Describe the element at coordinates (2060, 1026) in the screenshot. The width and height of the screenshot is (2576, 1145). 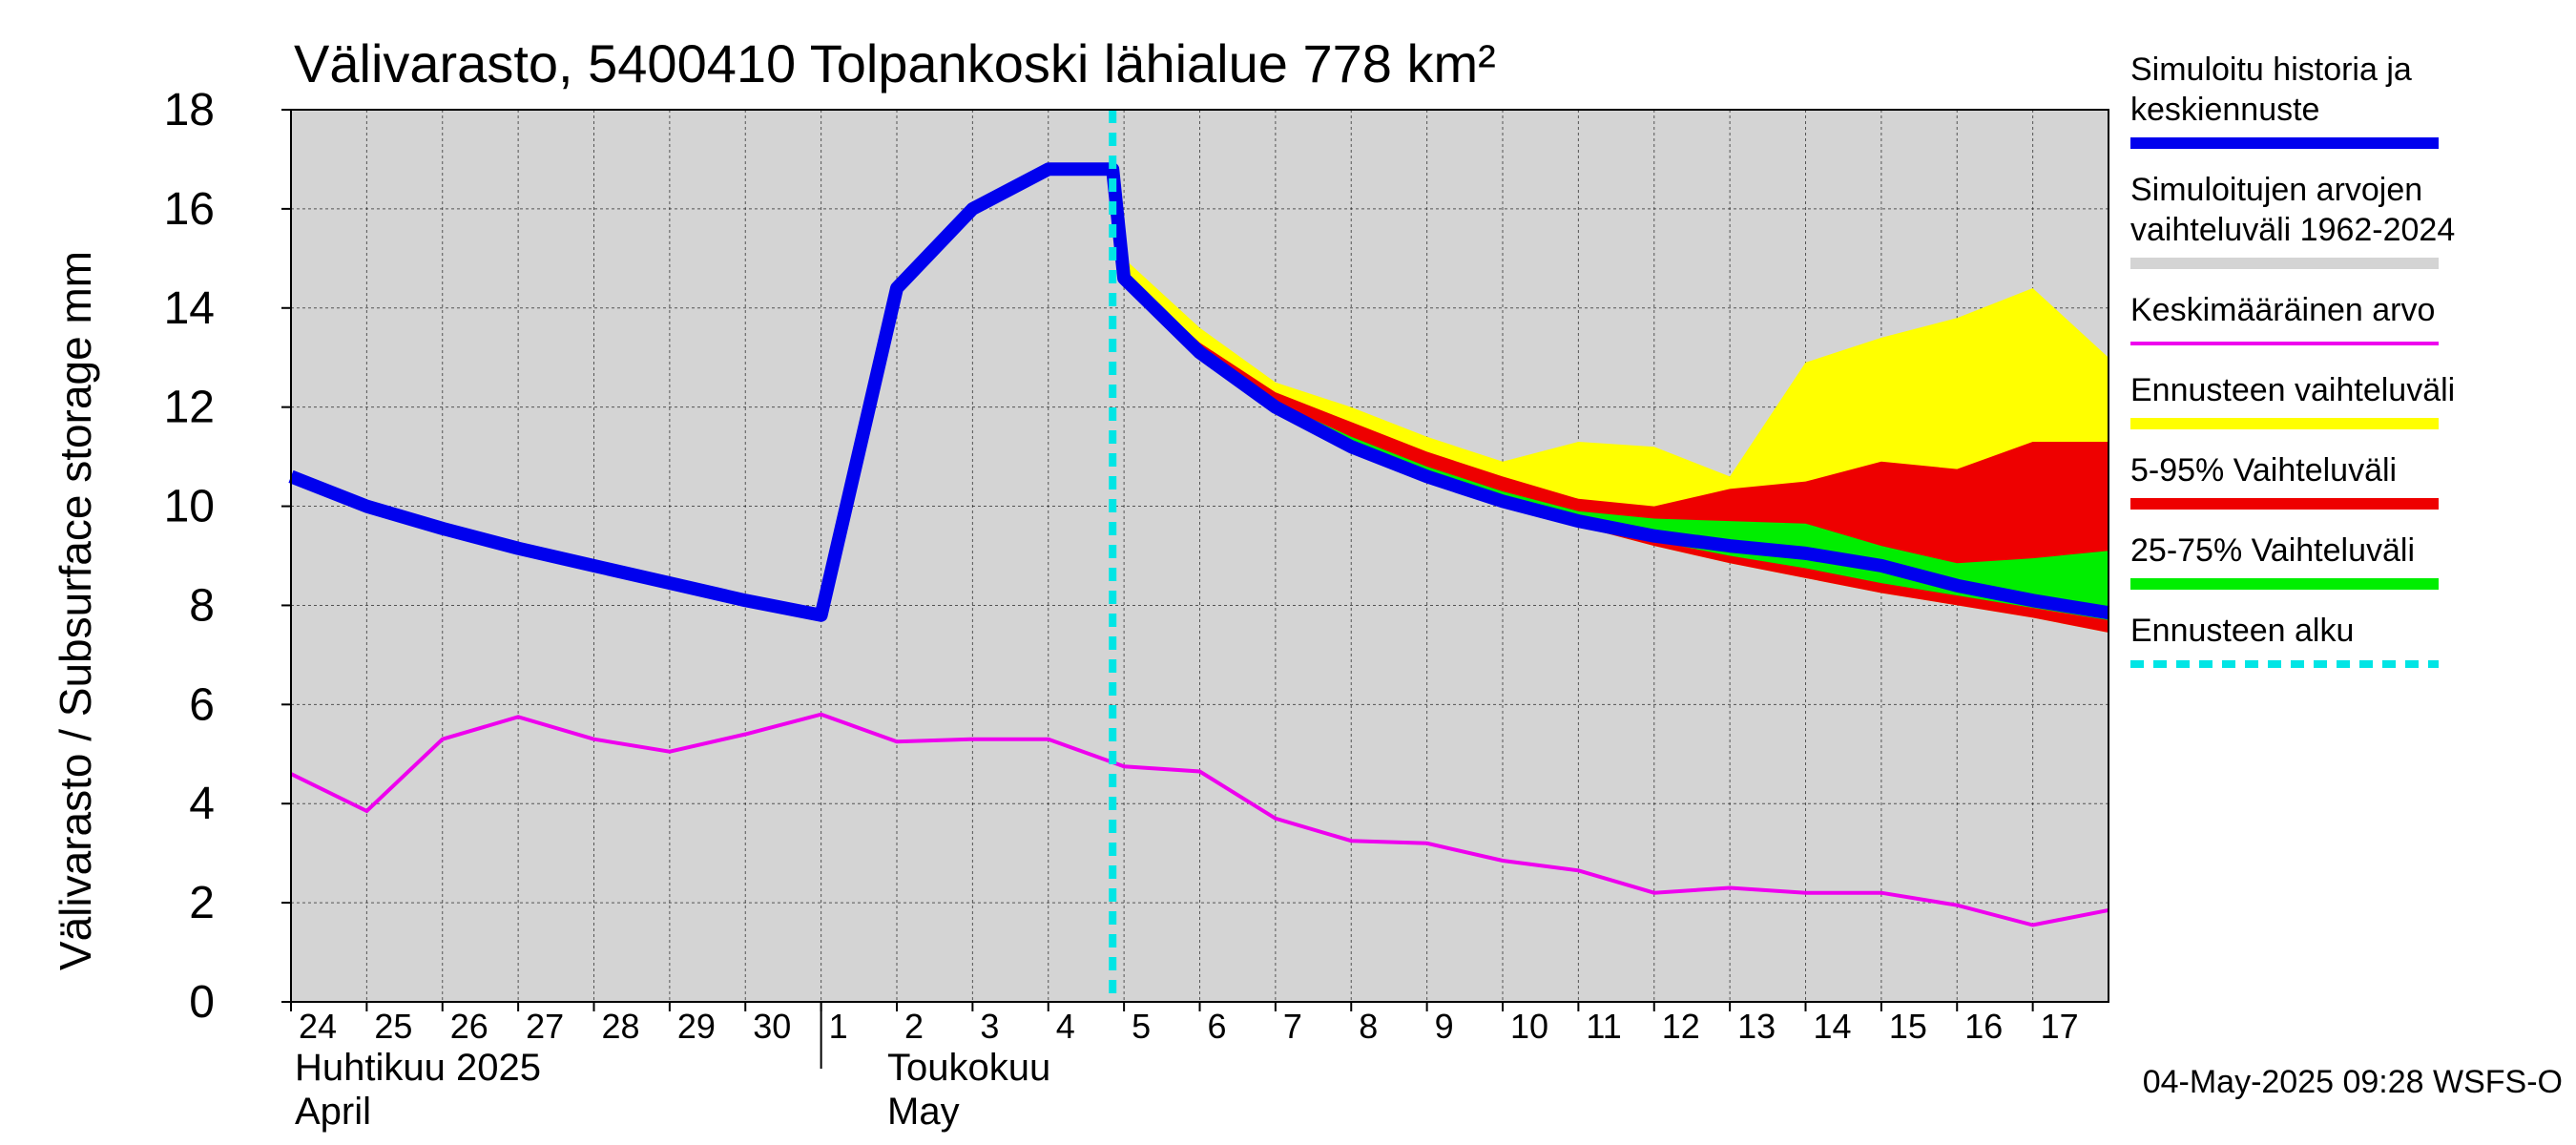
I see `x-tick-label: 17` at that location.